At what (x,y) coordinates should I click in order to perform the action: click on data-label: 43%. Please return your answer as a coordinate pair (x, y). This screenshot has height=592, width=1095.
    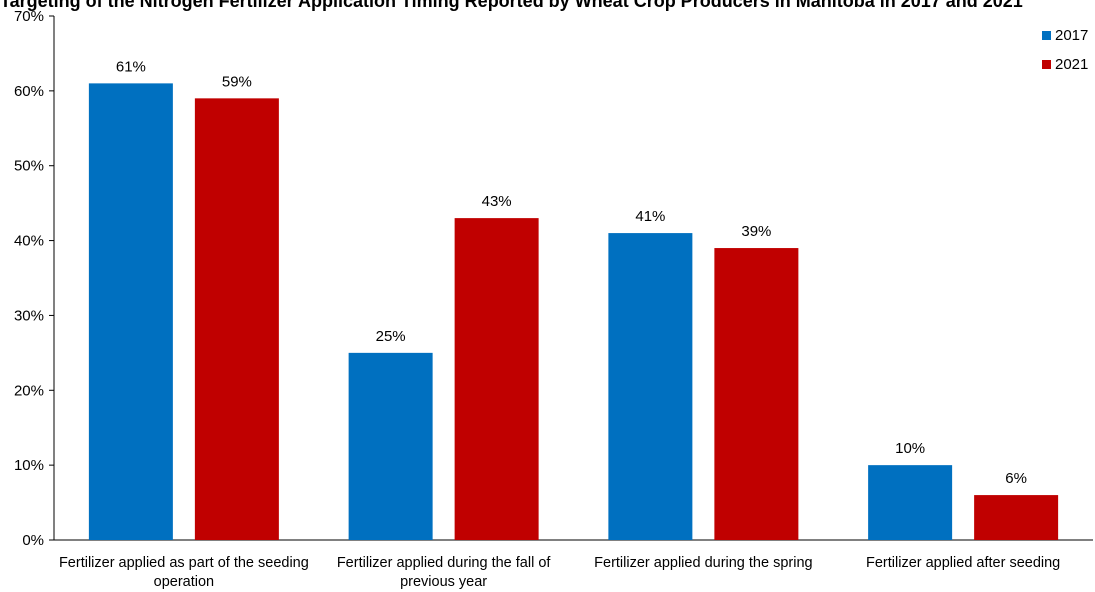
    Looking at the image, I should click on (497, 201).